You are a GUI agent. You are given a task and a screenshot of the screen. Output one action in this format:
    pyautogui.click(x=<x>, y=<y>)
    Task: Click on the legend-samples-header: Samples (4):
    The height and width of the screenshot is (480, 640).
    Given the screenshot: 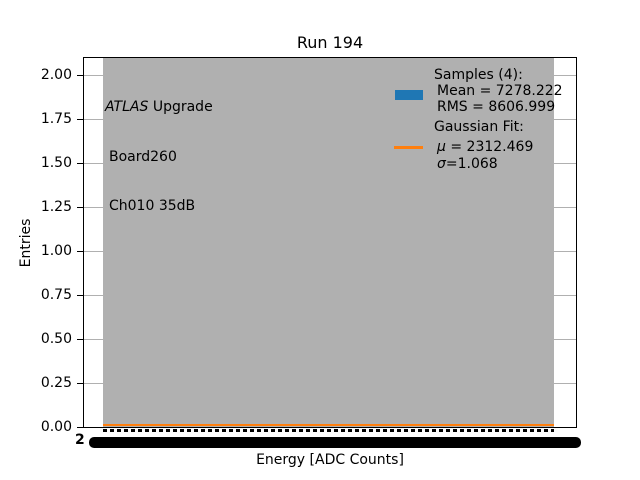 What is the action you would take?
    pyautogui.click(x=478, y=75)
    